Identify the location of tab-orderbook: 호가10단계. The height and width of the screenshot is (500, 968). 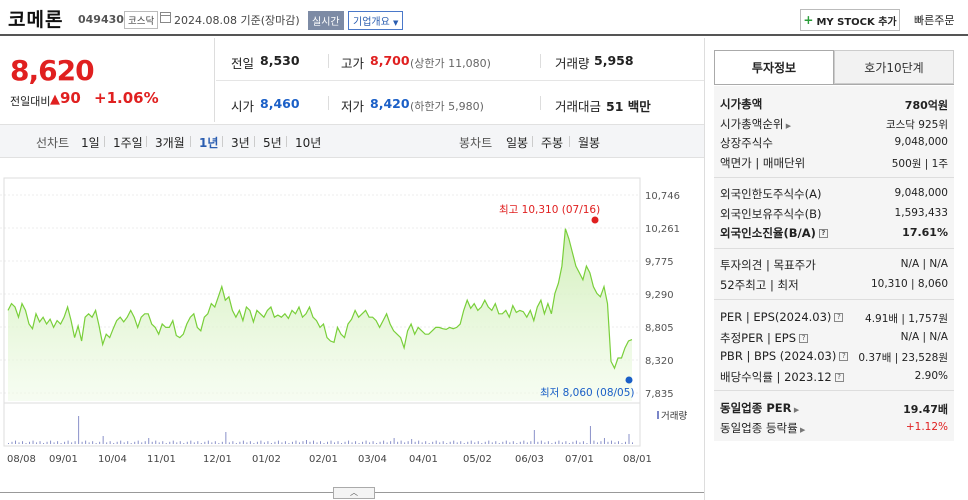
(894, 67).